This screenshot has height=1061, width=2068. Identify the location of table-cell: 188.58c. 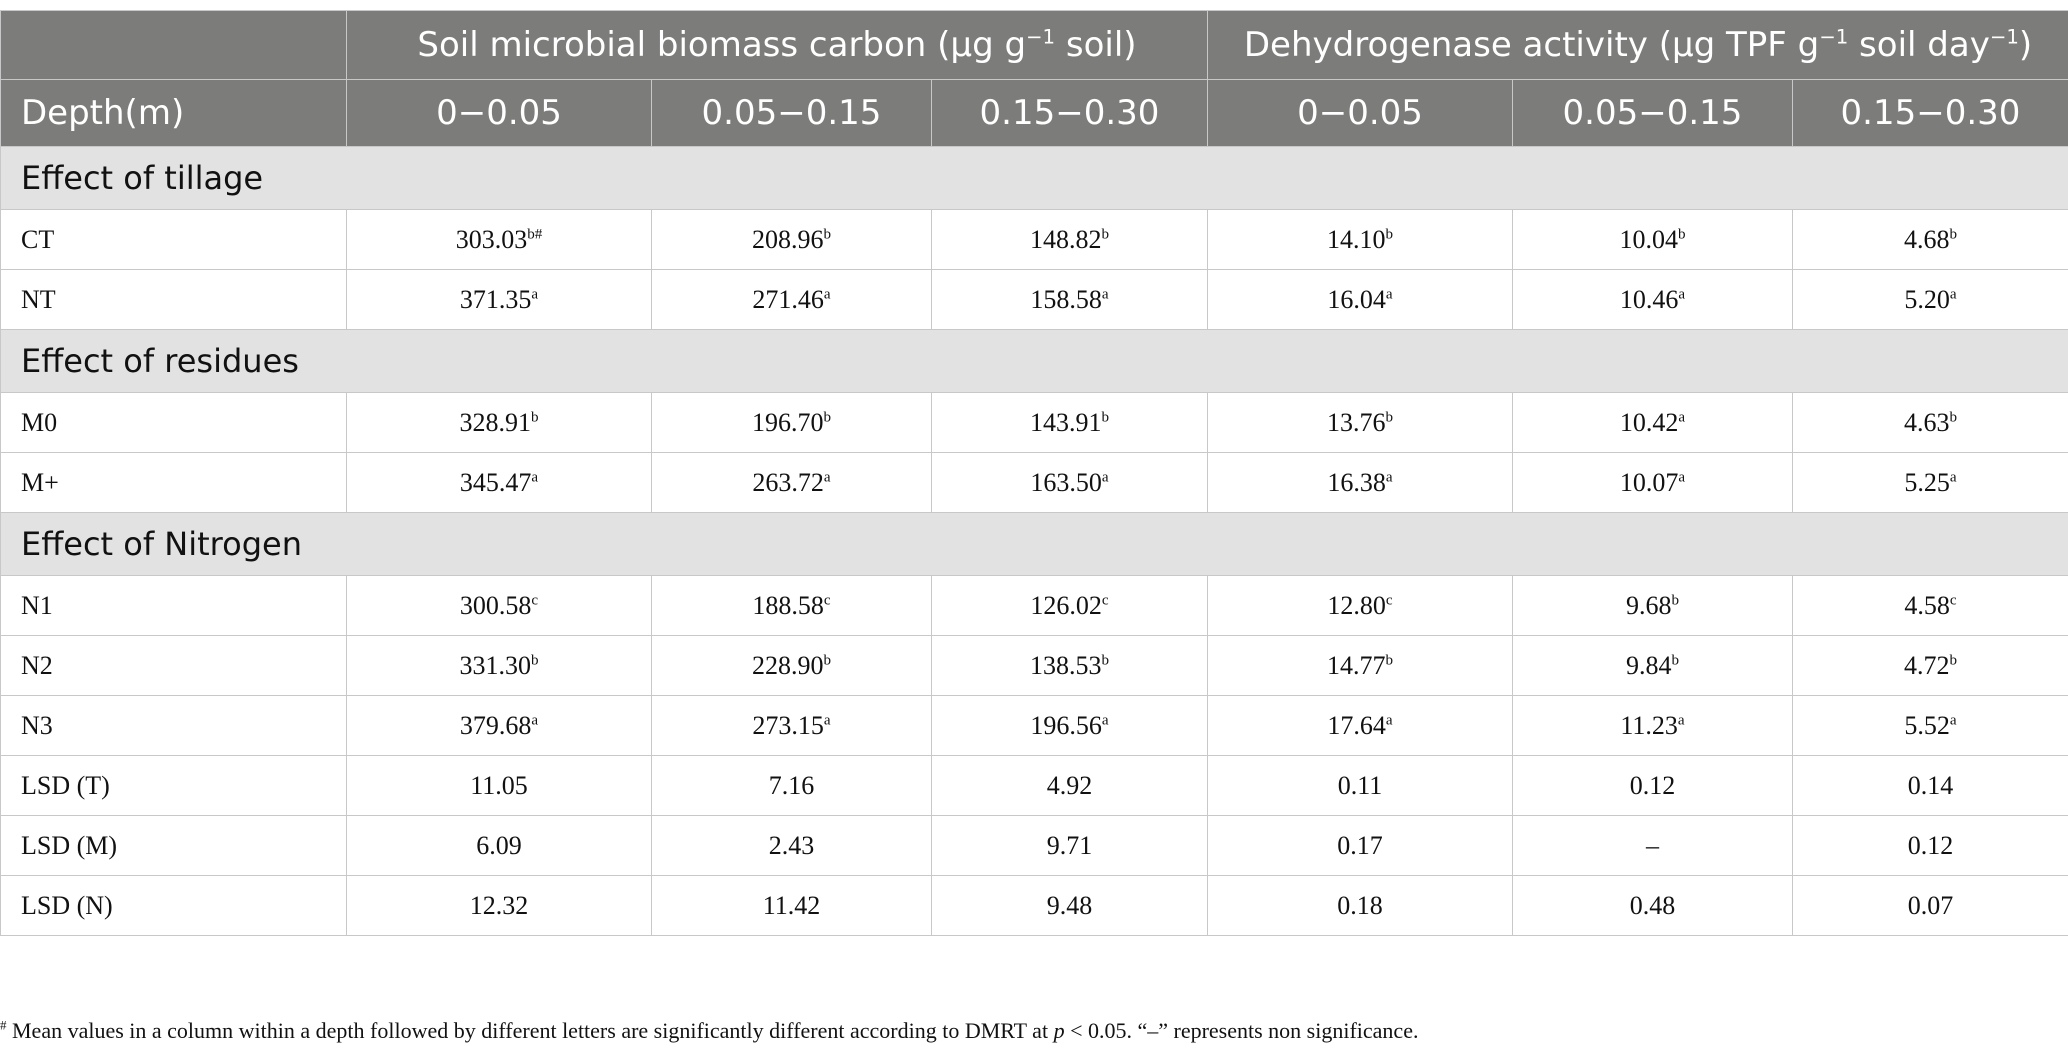
(791, 605).